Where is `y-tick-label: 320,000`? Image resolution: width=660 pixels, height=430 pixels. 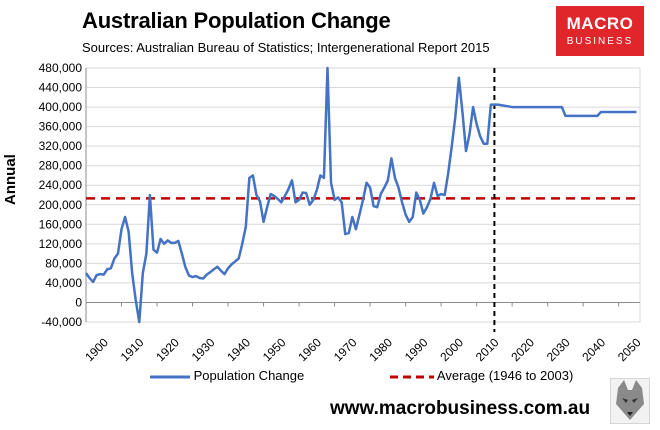 y-tick-label: 320,000 is located at coordinates (61, 146).